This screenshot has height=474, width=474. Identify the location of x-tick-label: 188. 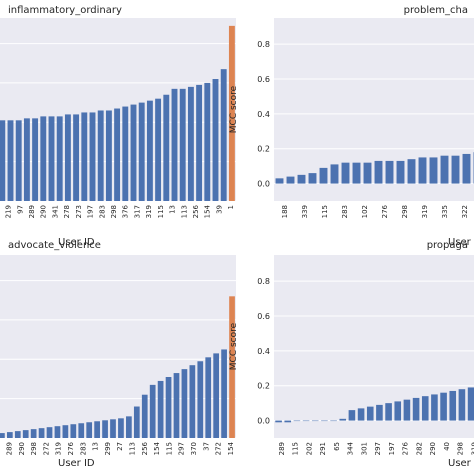
(285, 211).